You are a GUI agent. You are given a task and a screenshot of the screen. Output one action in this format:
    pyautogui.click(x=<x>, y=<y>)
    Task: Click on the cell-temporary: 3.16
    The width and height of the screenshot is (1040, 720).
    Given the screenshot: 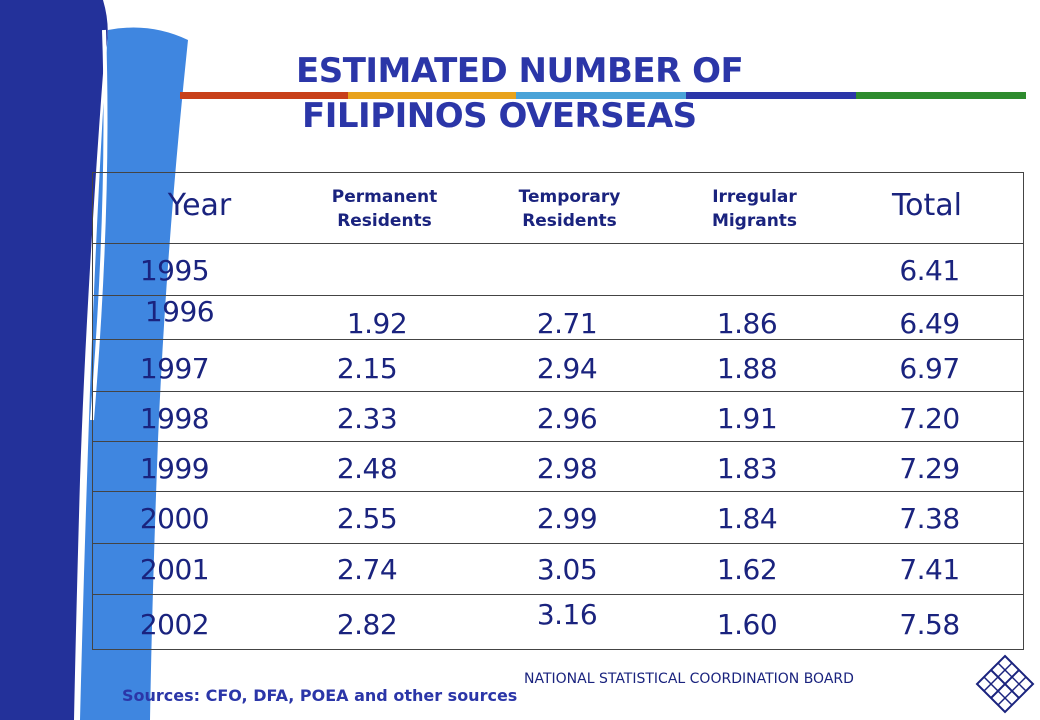 What is the action you would take?
    pyautogui.click(x=567, y=614)
    